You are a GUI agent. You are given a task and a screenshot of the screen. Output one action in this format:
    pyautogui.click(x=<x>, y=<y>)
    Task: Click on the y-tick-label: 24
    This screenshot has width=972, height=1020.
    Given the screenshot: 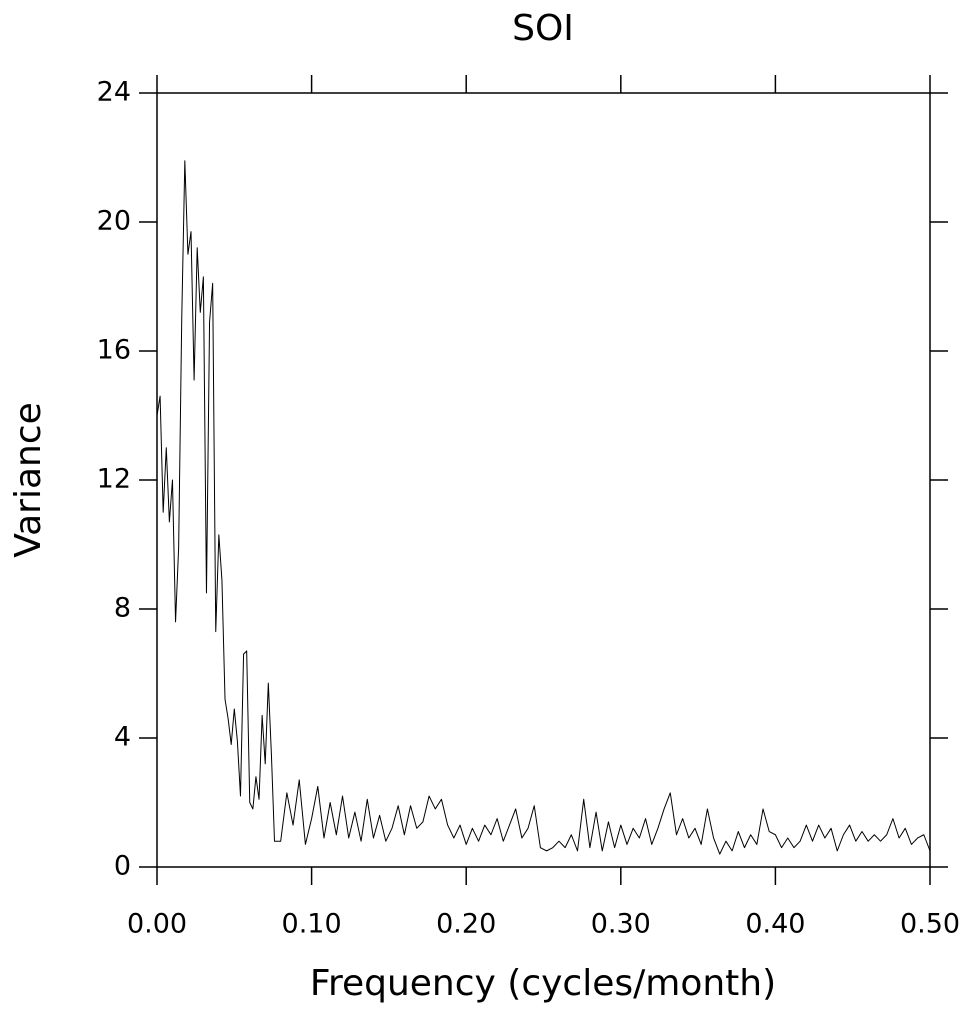 What is the action you would take?
    pyautogui.click(x=114, y=92)
    